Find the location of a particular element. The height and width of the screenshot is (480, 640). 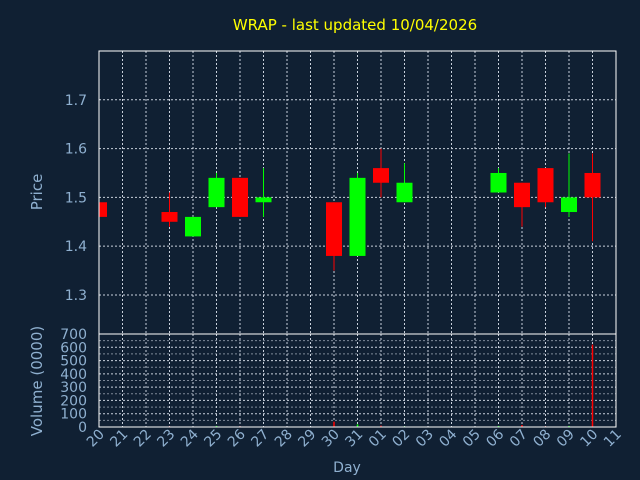

volume-y-tick-label: 300 is located at coordinates (73, 388).